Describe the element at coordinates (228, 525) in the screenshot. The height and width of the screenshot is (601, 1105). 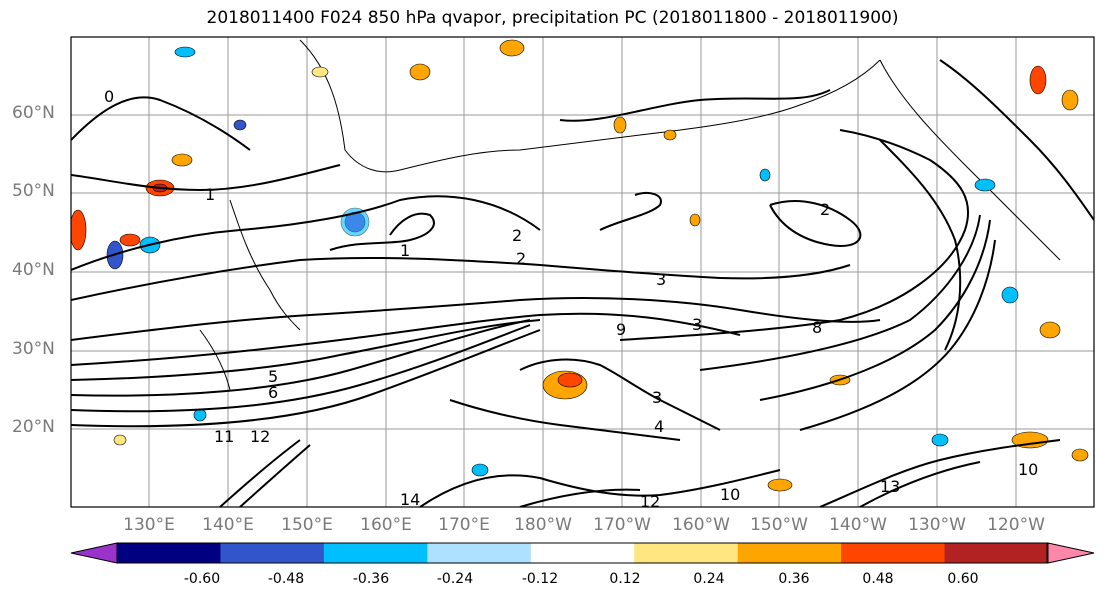
I see `lon-label-140e: 140°E` at that location.